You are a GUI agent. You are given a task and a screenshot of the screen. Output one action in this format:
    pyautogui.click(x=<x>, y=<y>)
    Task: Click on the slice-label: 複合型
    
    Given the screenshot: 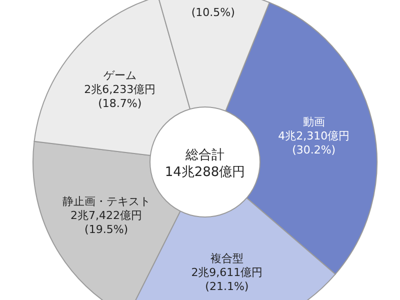 What is the action you would take?
    pyautogui.click(x=227, y=258)
    